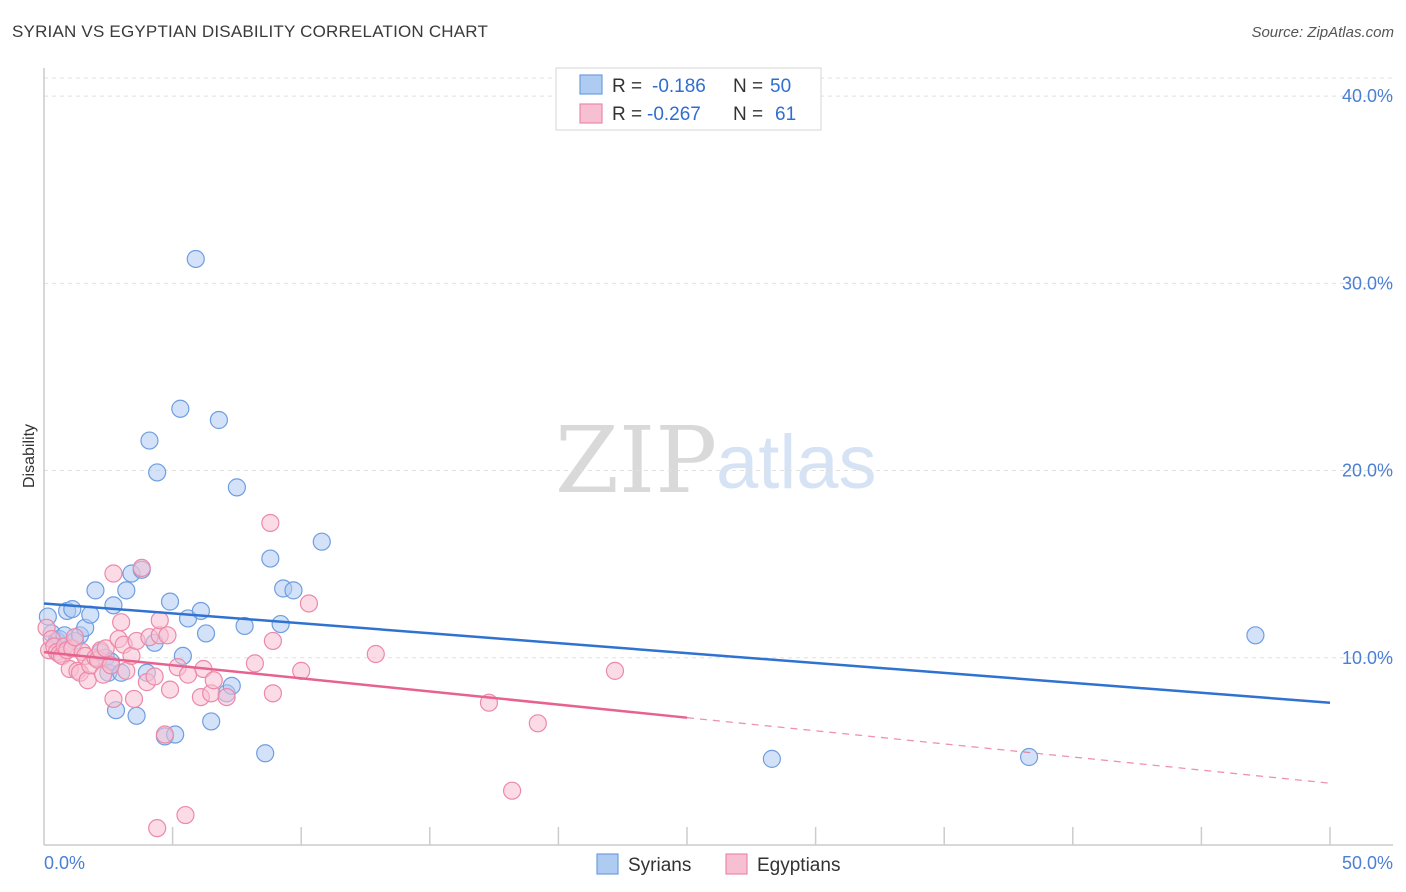  I want to click on x-tick-label-max: 50.0%, so click(1367, 863).